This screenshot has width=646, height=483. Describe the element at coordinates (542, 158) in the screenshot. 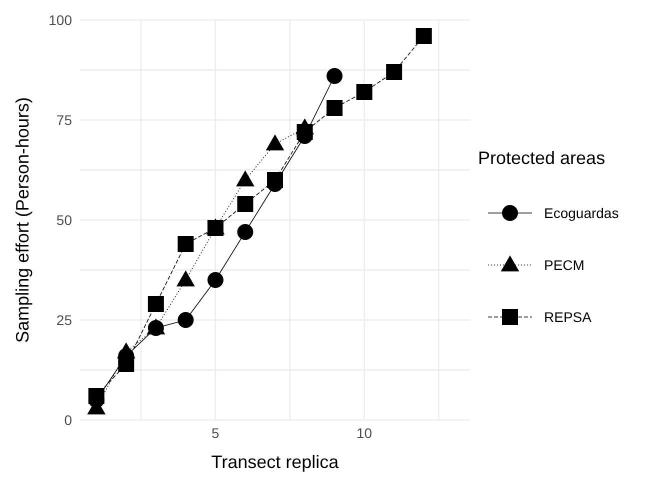

I see `legend-title: Protected areas` at that location.